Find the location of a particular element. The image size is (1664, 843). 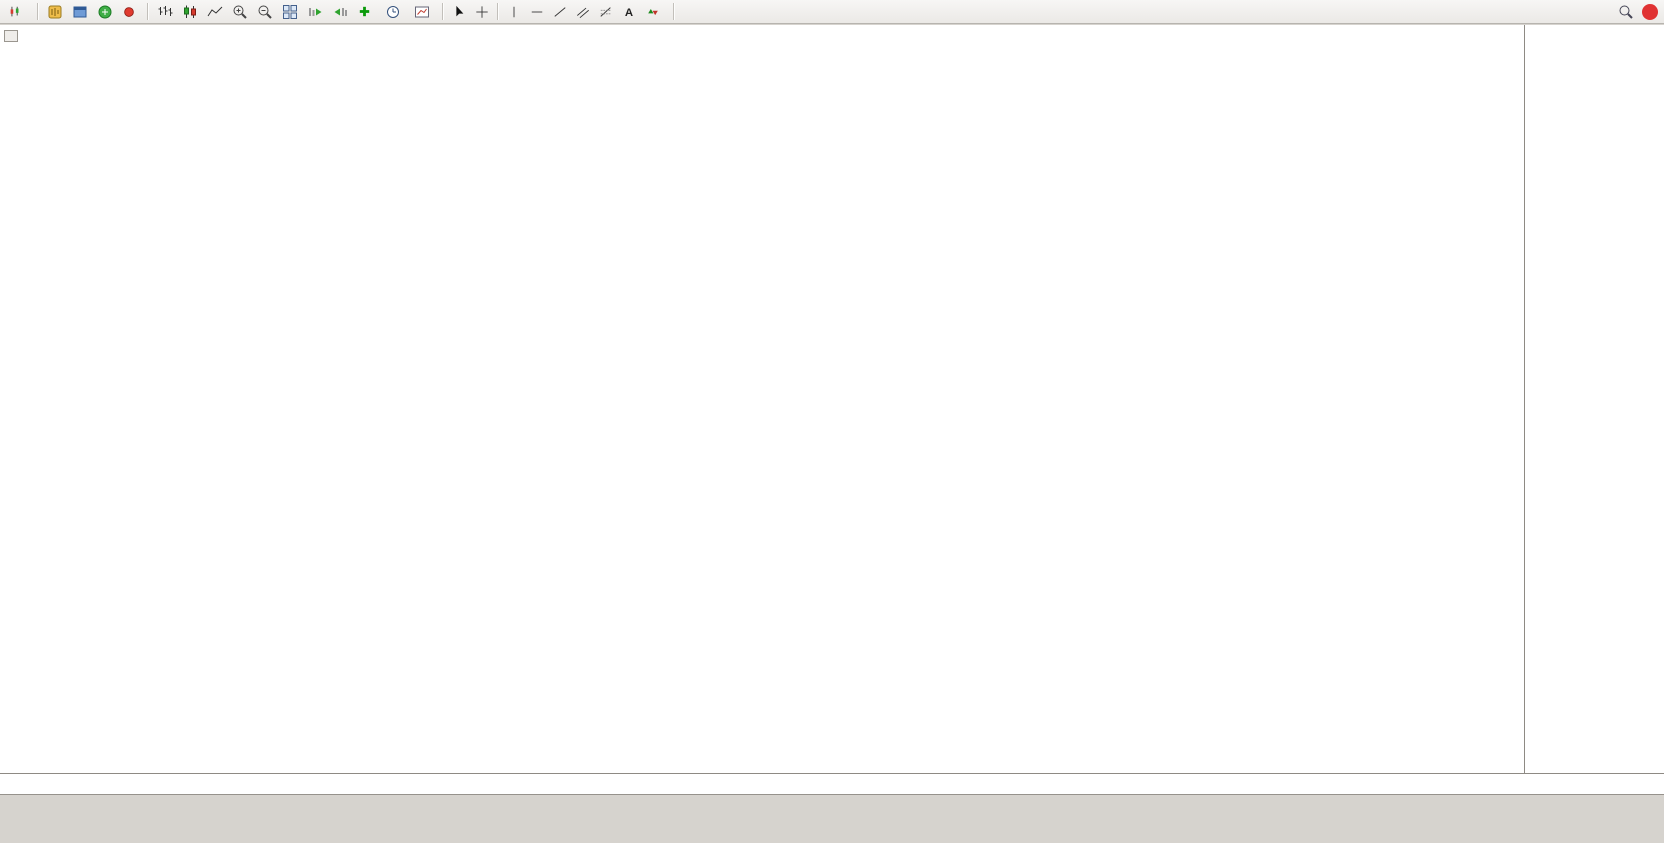

window-bottom-strip is located at coordinates (832, 818).